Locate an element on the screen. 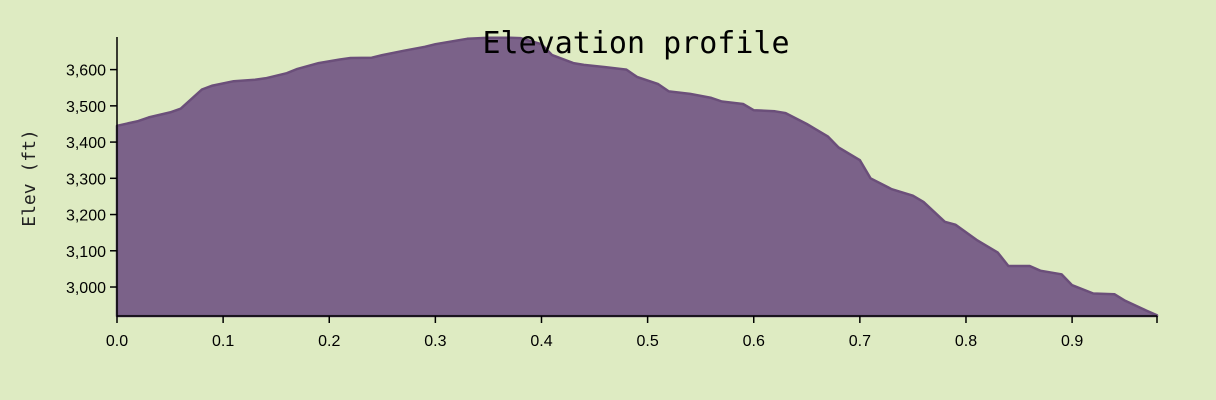 The image size is (1216, 400). y-tick-label: 3,500 is located at coordinates (86, 107).